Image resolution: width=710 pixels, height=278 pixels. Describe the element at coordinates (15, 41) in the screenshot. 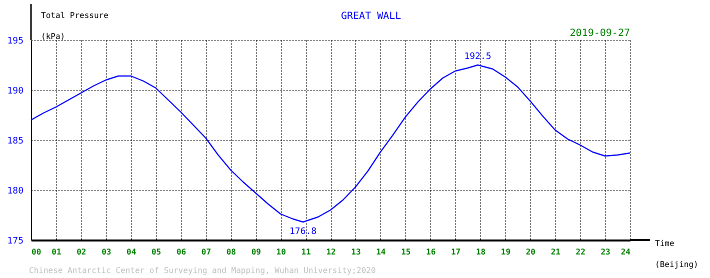

I see `y-tick-label: 195` at that location.